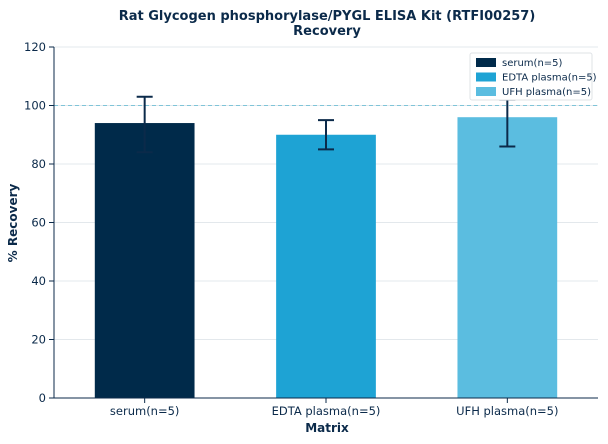 Image resolution: width=608 pixels, height=444 pixels. What do you see at coordinates (42, 398) in the screenshot?
I see `y-tick-label: 0` at bounding box center [42, 398].